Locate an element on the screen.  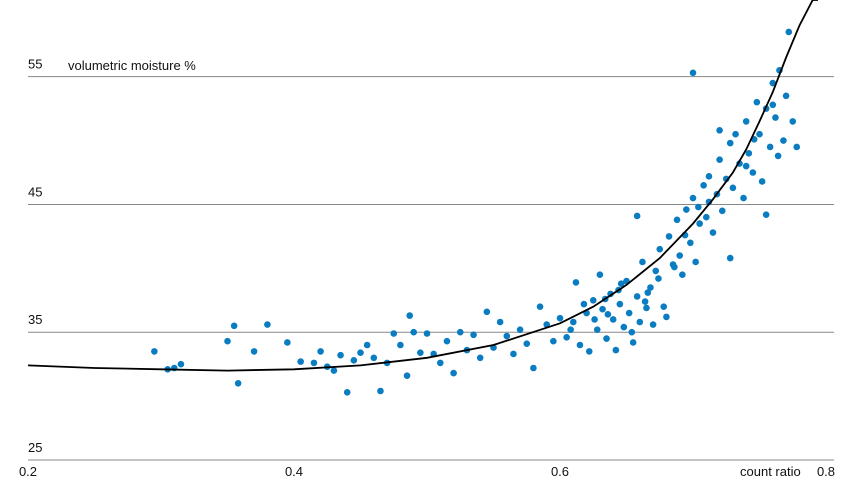
y-tick-label: 25 is located at coordinates (35, 447).